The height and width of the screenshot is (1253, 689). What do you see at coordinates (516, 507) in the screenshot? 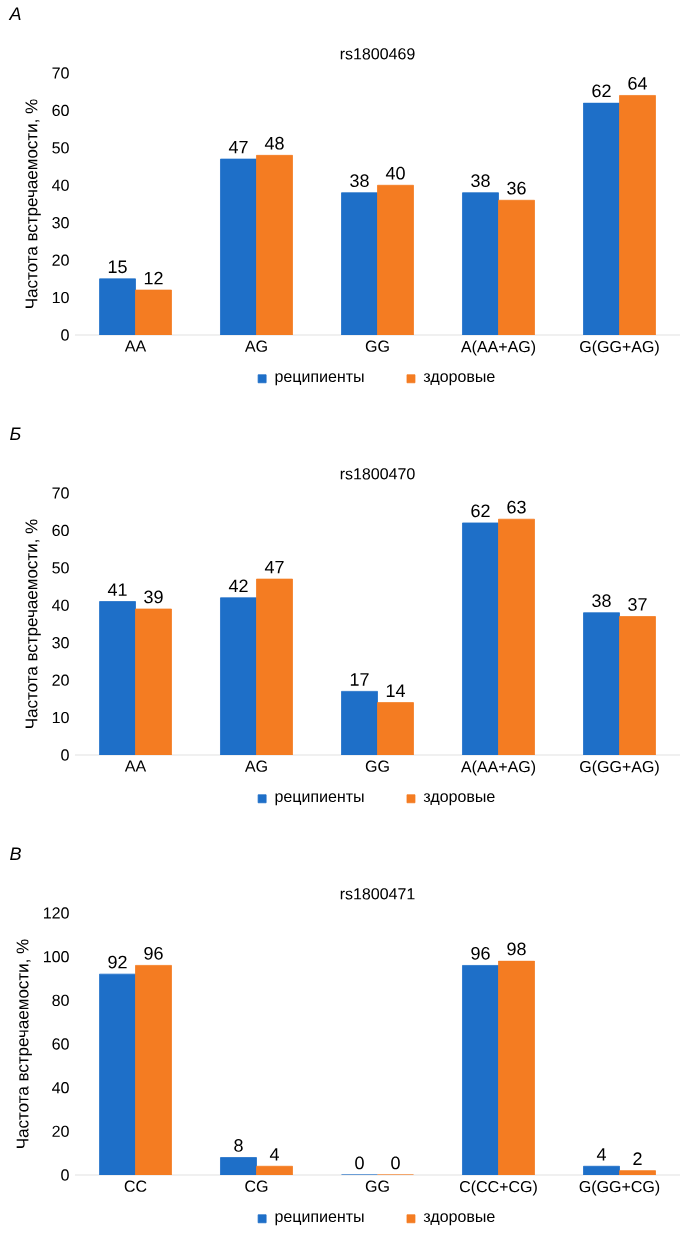
I see `data-label: 63` at bounding box center [516, 507].